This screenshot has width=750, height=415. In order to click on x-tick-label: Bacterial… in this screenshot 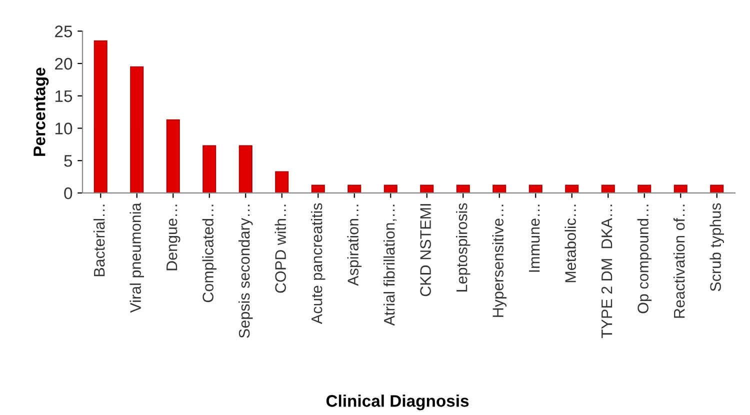, I will do `click(99, 240)`.